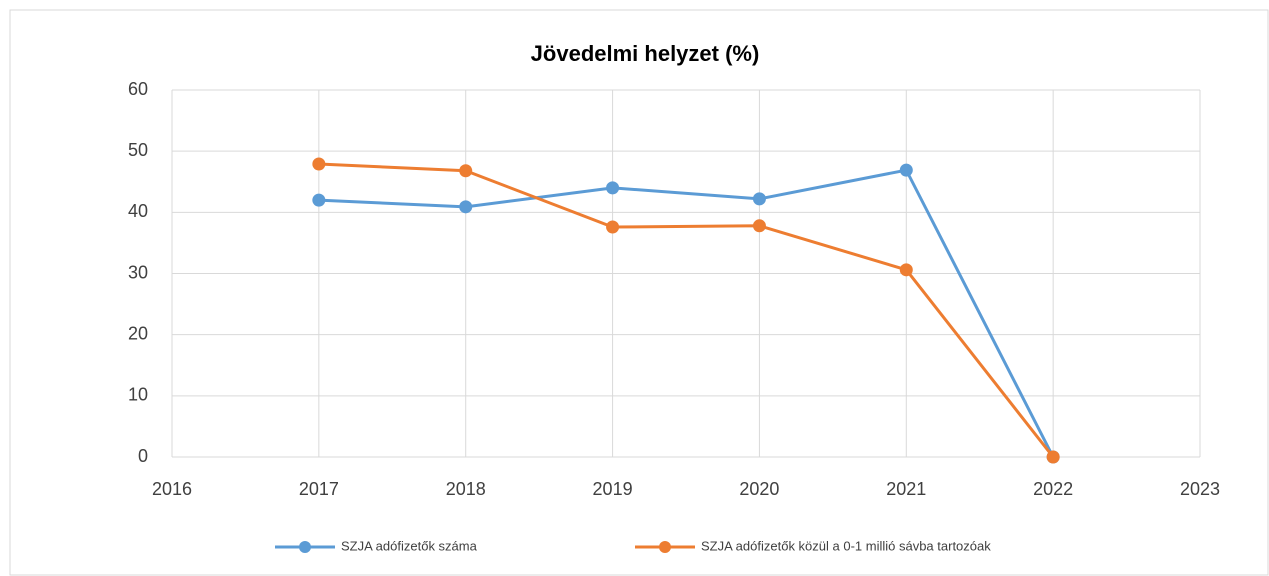 The width and height of the screenshot is (1269, 576). What do you see at coordinates (138, 272) in the screenshot?
I see `y-tick-label: 30` at bounding box center [138, 272].